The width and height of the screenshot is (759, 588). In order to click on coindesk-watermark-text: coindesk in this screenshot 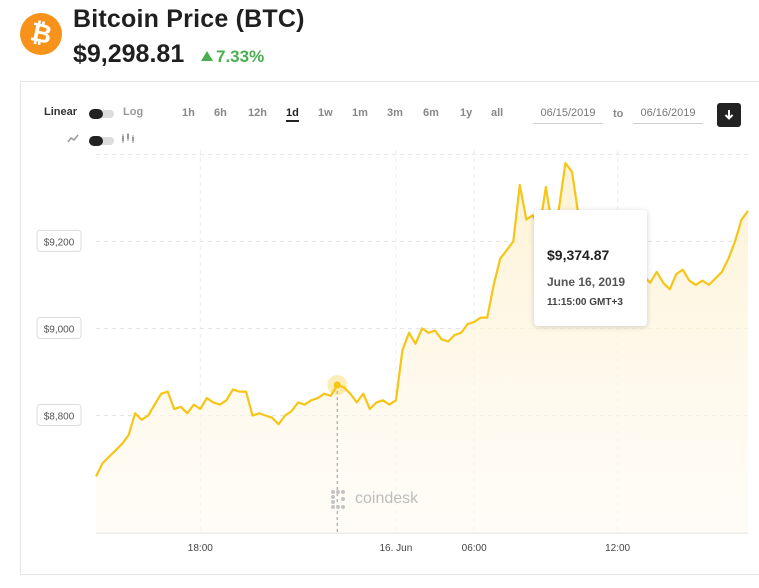, I will do `click(387, 498)`.